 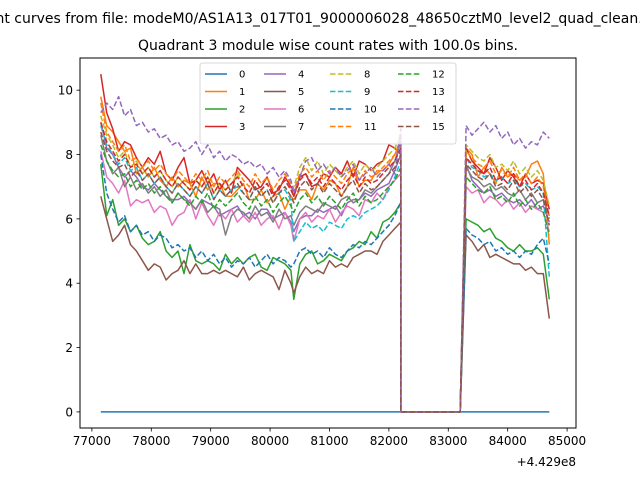 What do you see at coordinates (329, 441) in the screenshot?
I see `x-tick-label: 81000` at bounding box center [329, 441].